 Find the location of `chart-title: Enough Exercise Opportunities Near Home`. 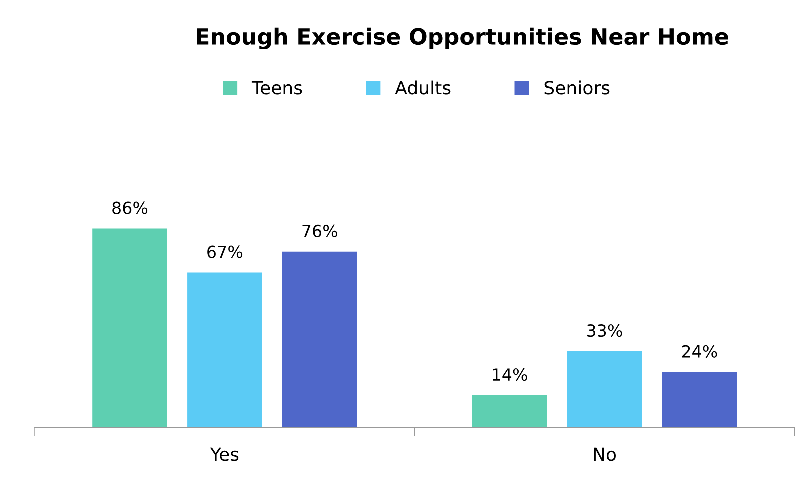

chart-title: Enough Exercise Opportunities Near Home is located at coordinates (462, 39).